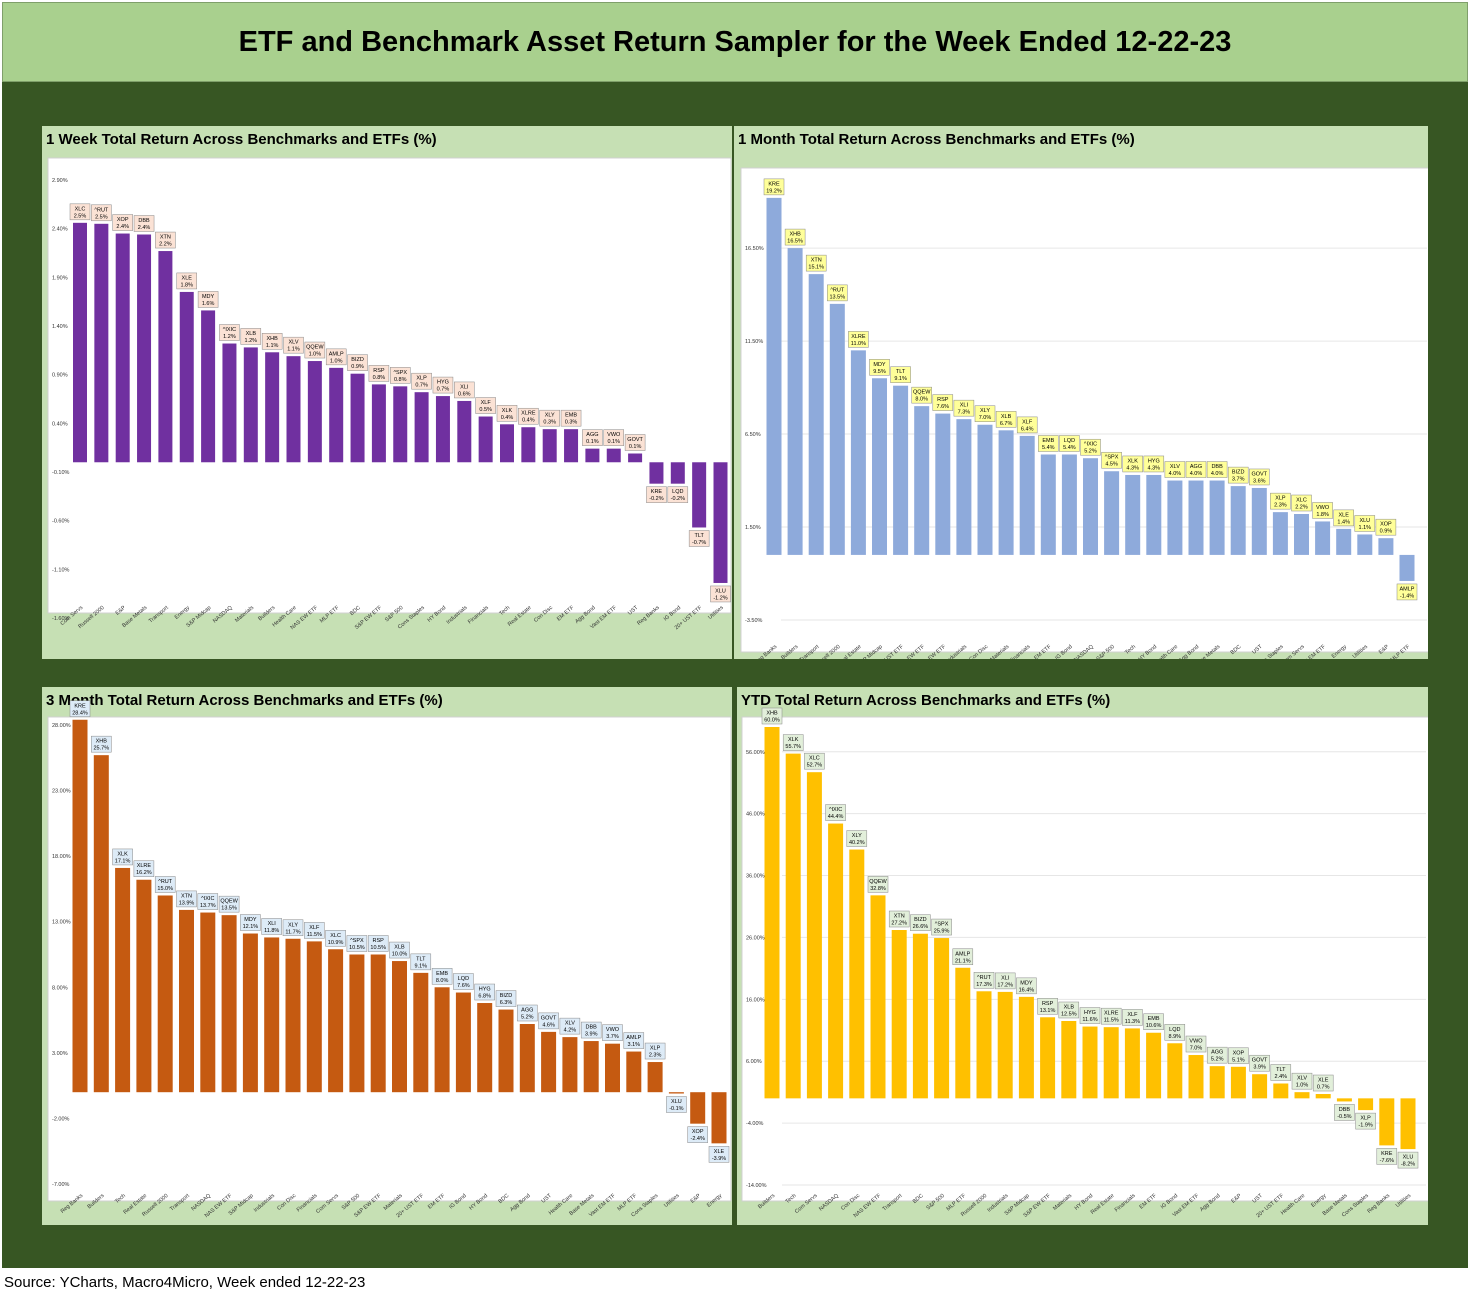 The image size is (1472, 1306). Describe the element at coordinates (857, 843) in the screenshot. I see `data-label-value: 40.2%` at that location.